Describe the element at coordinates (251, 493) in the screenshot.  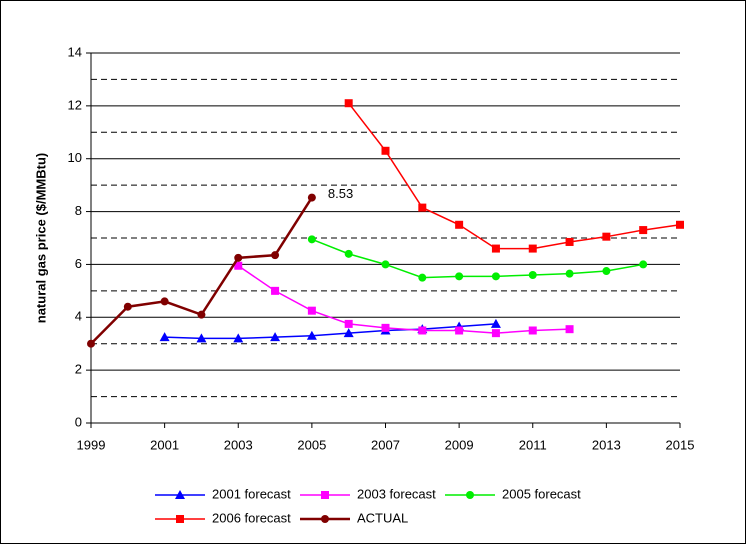
I see `legend-label: 2001 forecast` at that location.